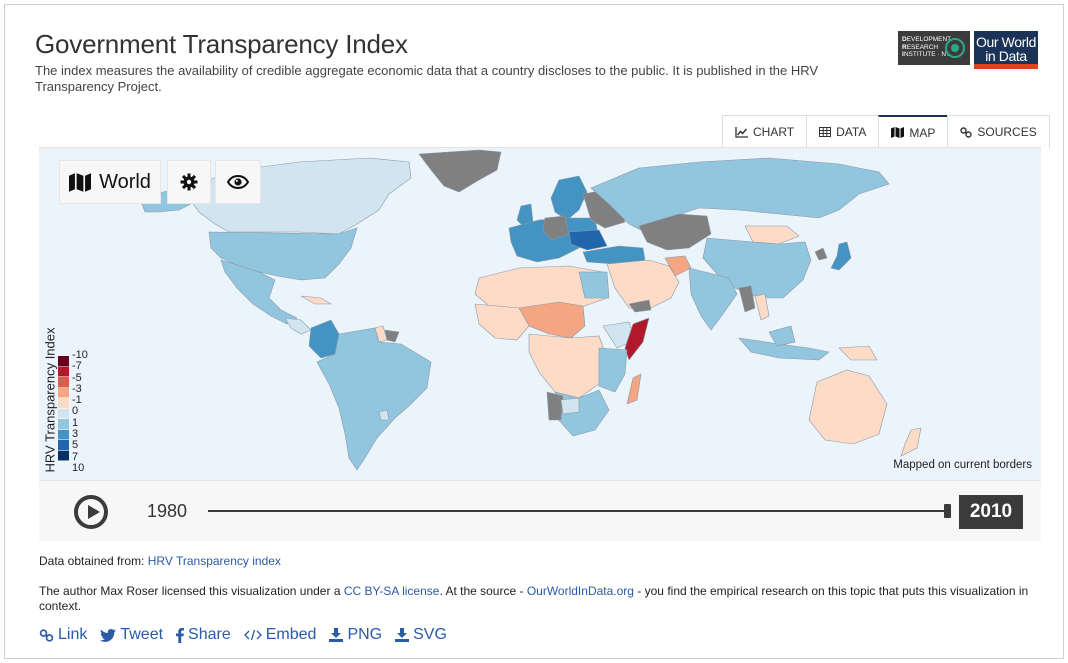 Image resolution: width=1068 pixels, height=663 pixels. I want to click on color-legend: HRV Transparency Index -10 -7 -5 -3 -1 0, so click(76, 403).